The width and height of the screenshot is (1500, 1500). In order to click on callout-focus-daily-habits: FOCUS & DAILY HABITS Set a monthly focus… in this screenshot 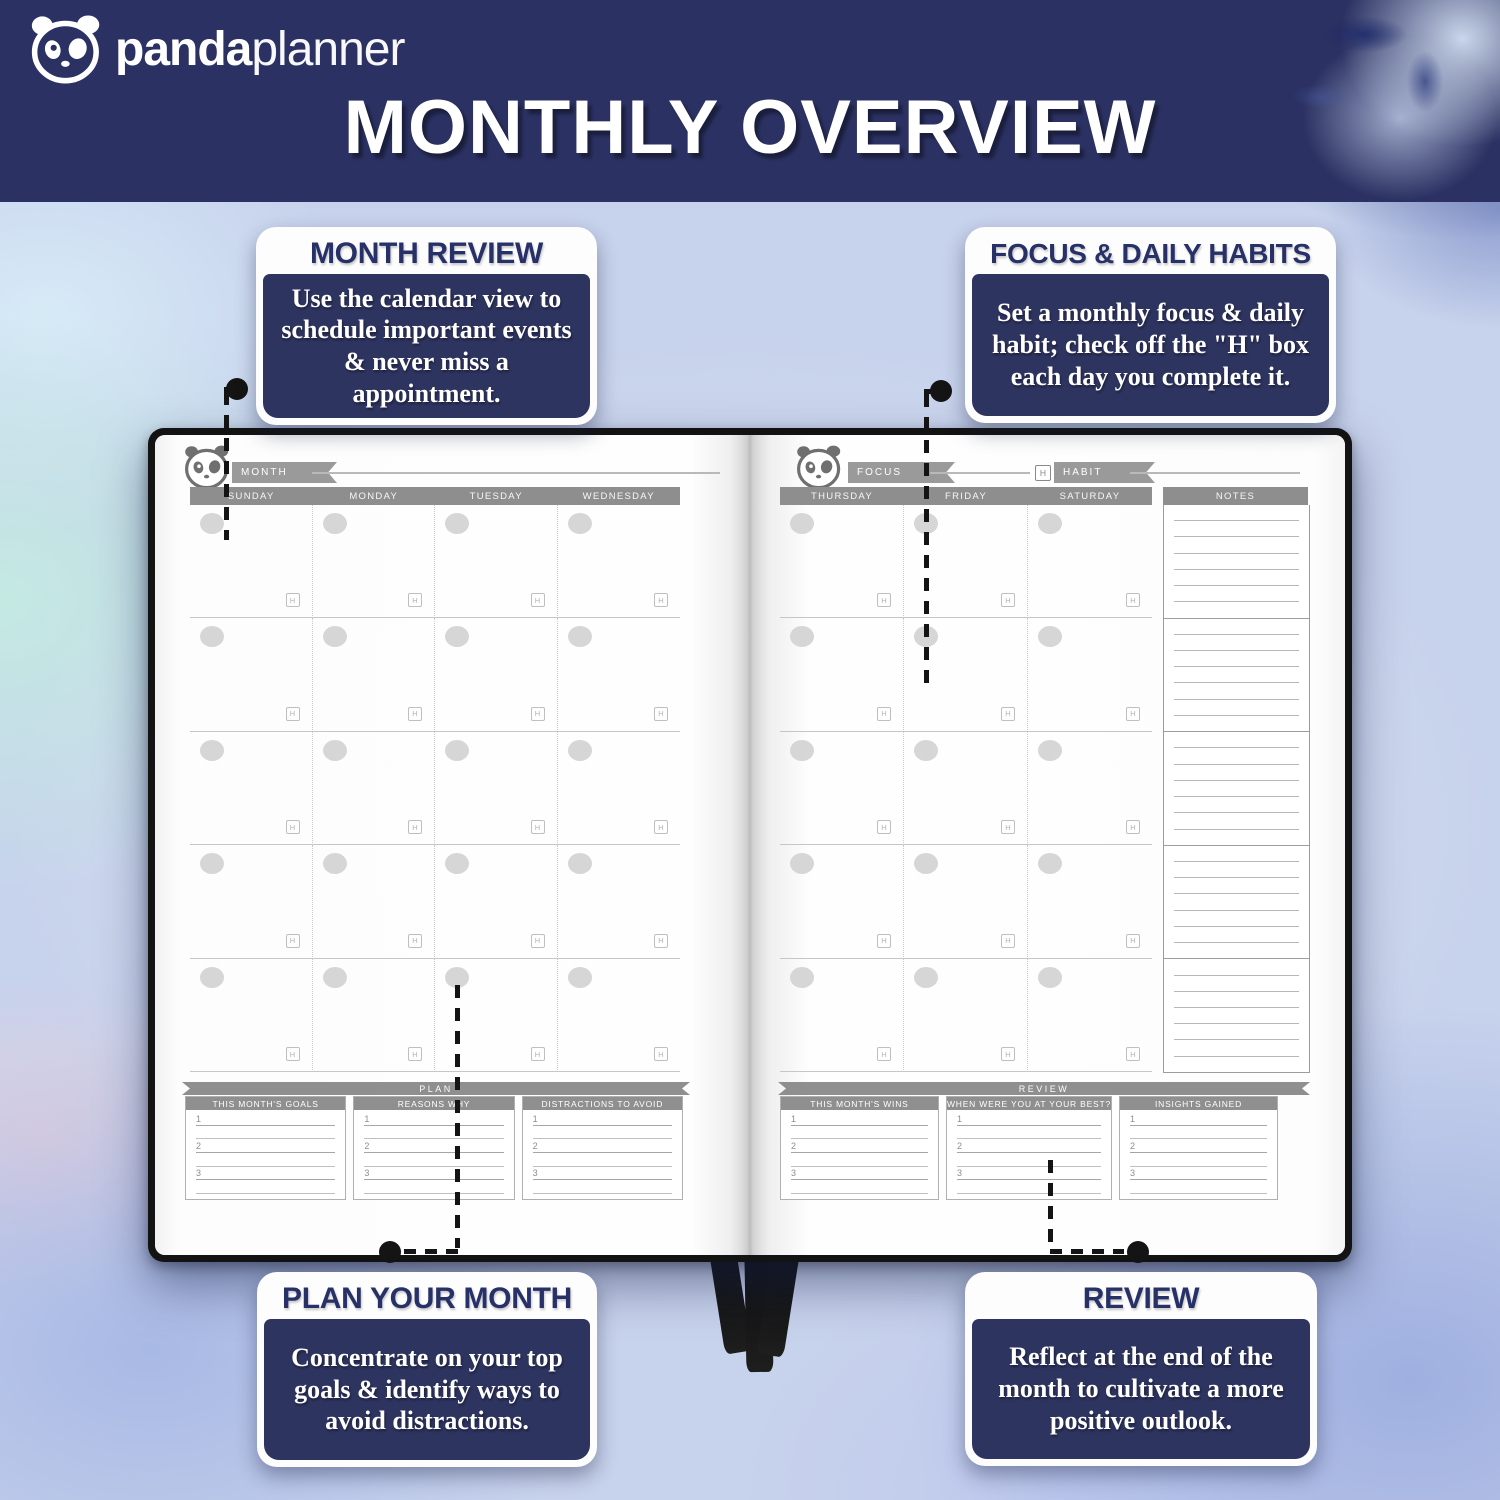, I will do `click(1150, 325)`.